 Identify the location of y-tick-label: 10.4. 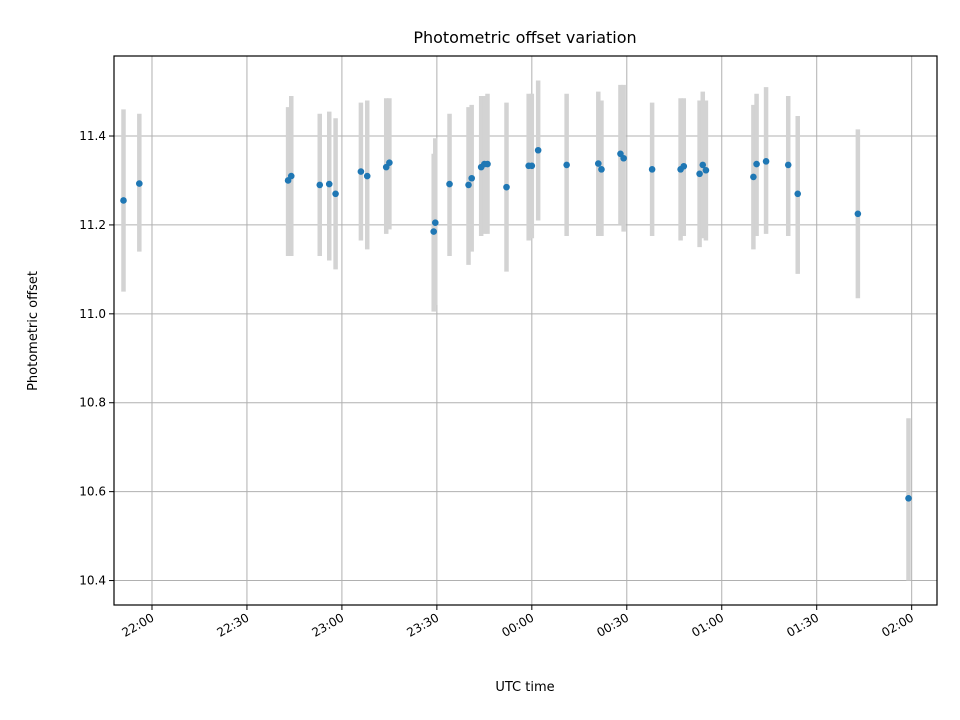
(92, 581).